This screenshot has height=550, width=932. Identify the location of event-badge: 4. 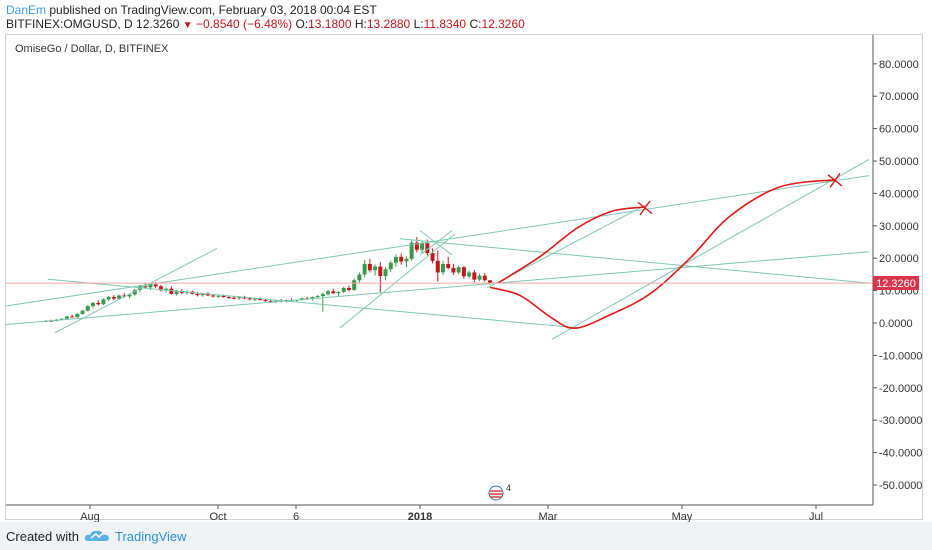
(499, 492).